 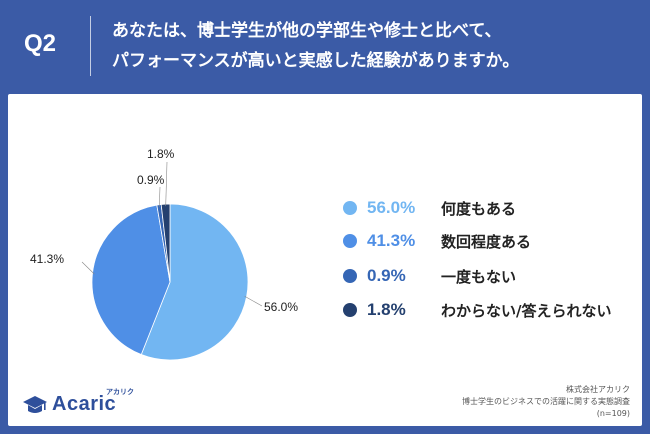 What do you see at coordinates (386, 275) in the screenshot?
I see `legend-pct-3: 0.9%` at bounding box center [386, 275].